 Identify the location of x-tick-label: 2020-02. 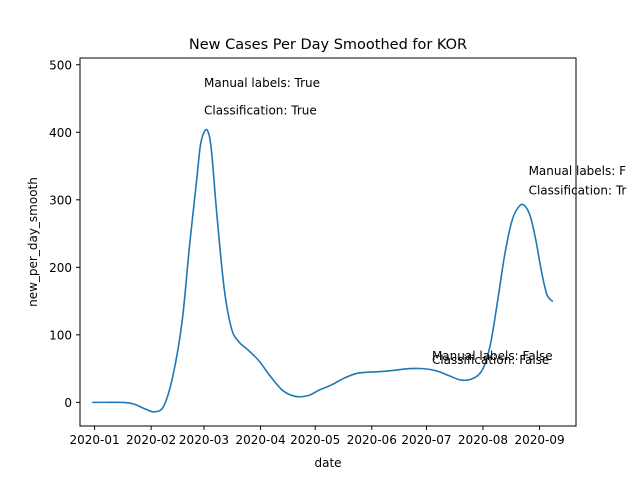
(151, 440).